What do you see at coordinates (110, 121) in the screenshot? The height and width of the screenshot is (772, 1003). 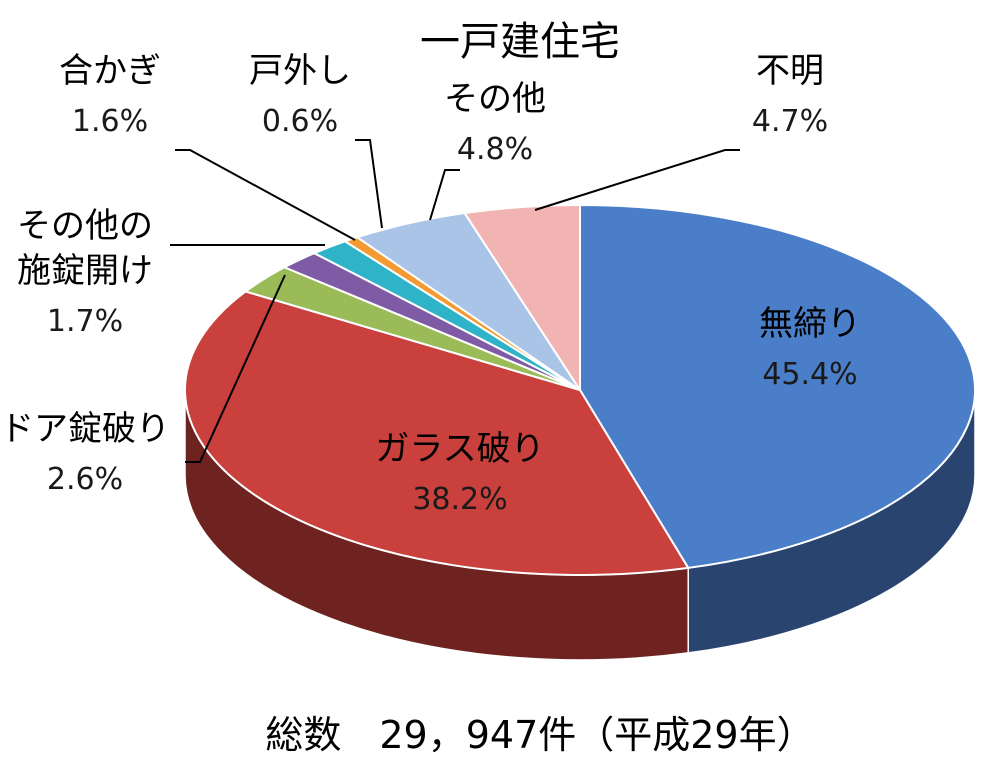 I see `slice-value-4: 1.6%` at bounding box center [110, 121].